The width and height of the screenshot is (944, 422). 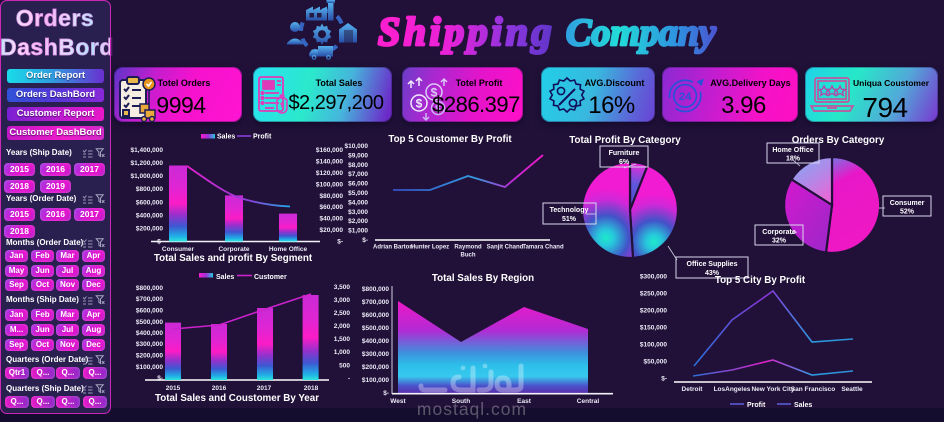 I want to click on svg-text: $160,000, so click(x=329, y=150).